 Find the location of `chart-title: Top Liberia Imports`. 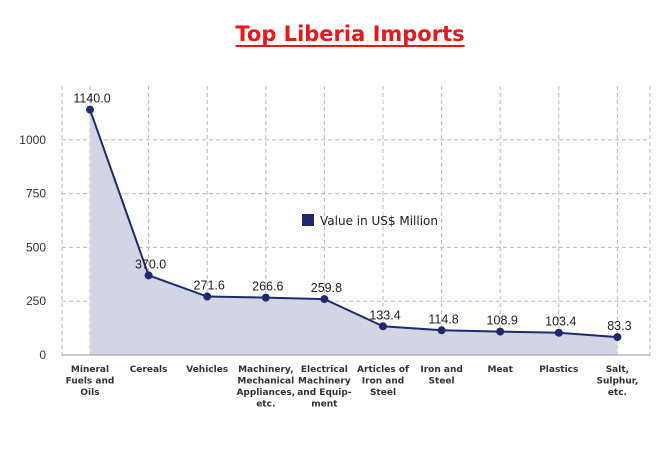

chart-title: Top Liberia Imports is located at coordinates (350, 34).